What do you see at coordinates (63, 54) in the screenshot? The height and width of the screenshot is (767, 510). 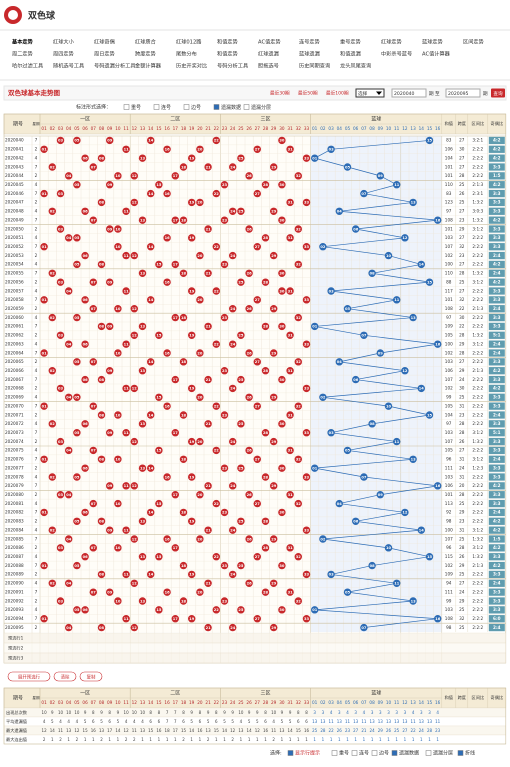 I see `nav-link: 周四走势` at bounding box center [63, 54].